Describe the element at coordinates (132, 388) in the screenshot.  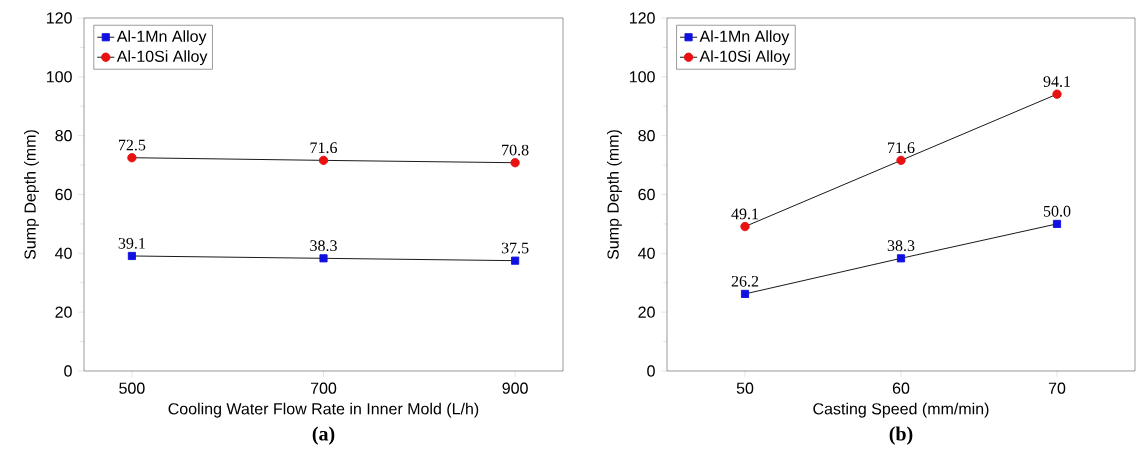
I see `x-tick-label: 500` at that location.